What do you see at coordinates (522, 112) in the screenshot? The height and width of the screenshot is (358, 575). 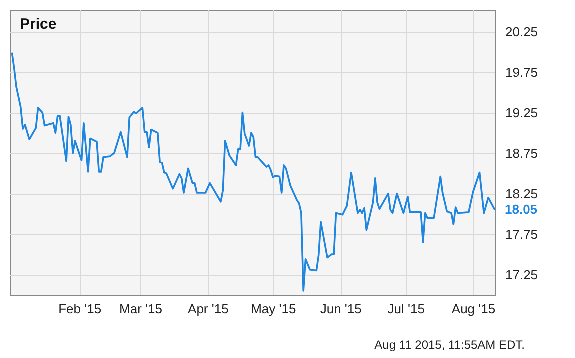 I see `y-tick-label: 19.25` at bounding box center [522, 112].